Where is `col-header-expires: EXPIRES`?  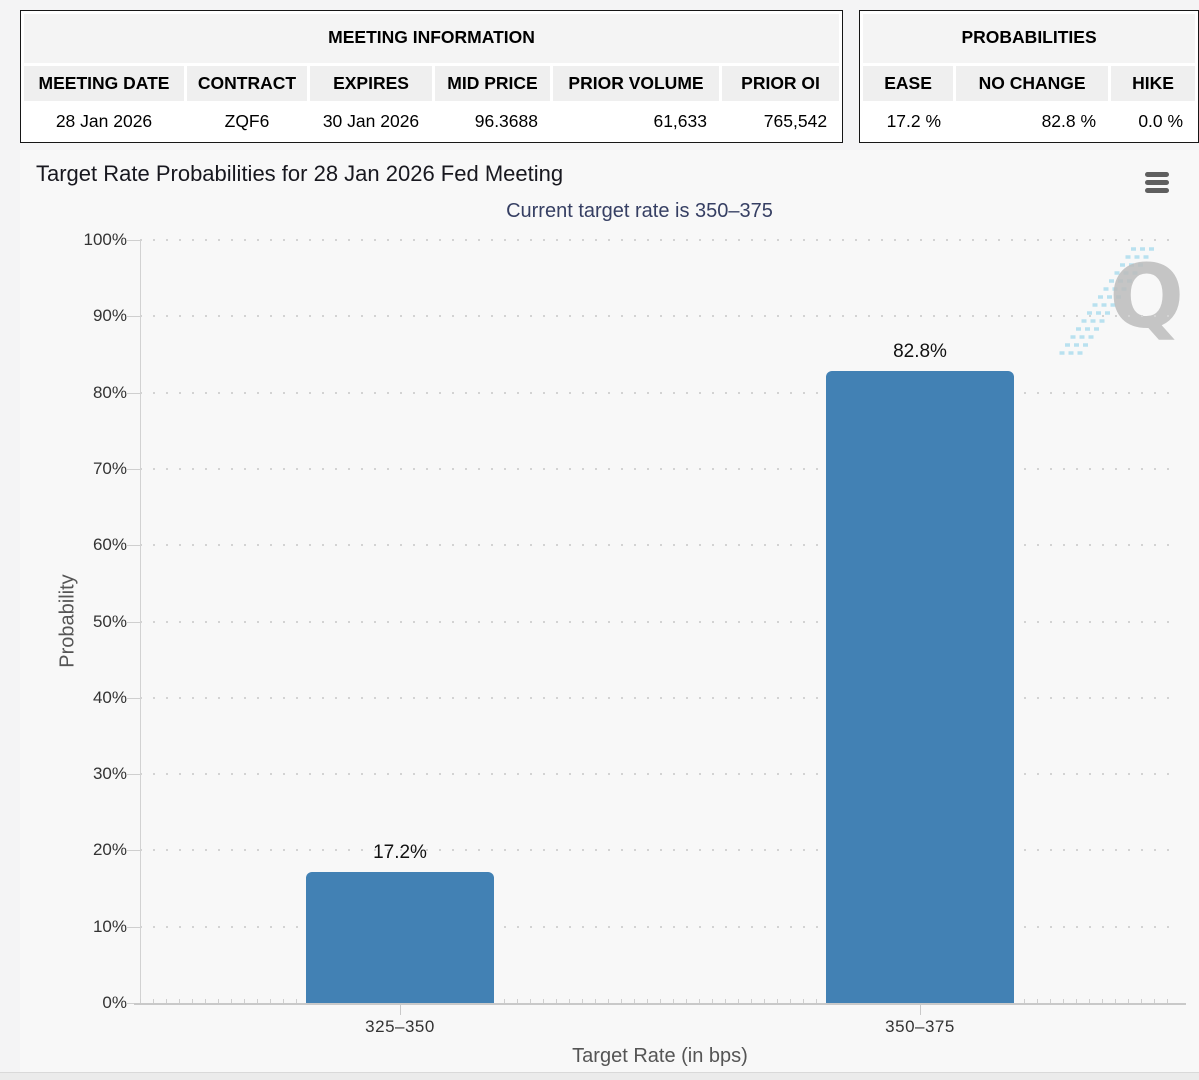 col-header-expires: EXPIRES is located at coordinates (371, 83).